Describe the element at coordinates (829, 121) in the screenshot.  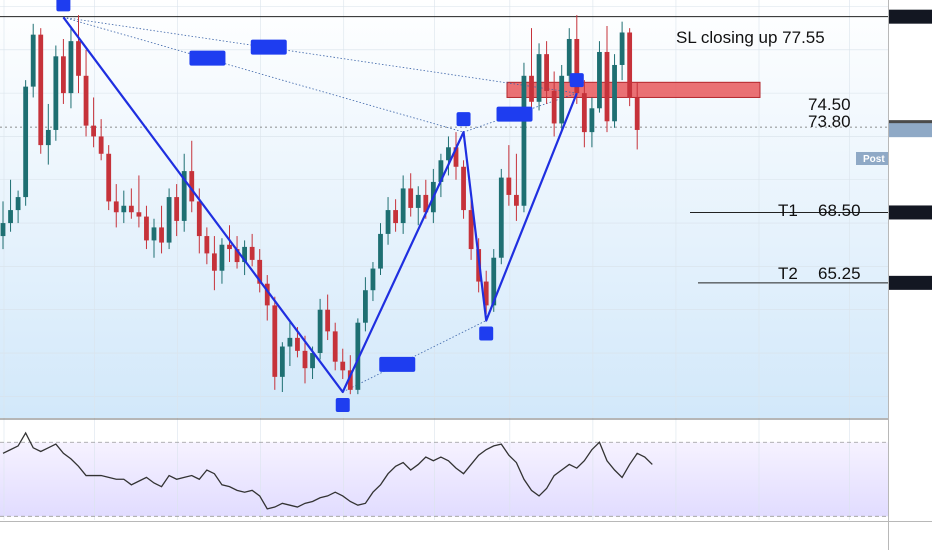
I see `zone-low-annotation: 73.80` at that location.